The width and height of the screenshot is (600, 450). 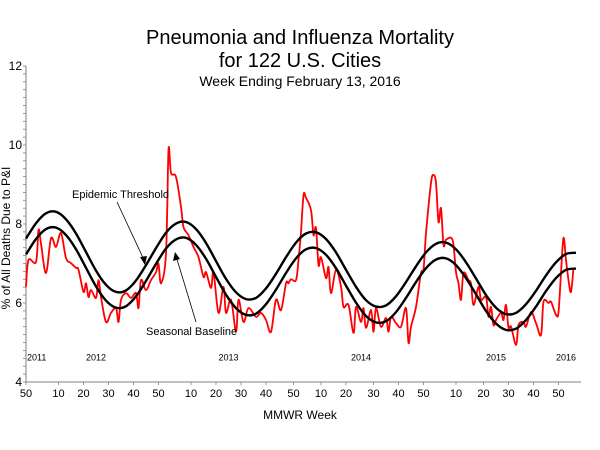 What do you see at coordinates (566, 357) in the screenshot?
I see `year-label: 2016` at bounding box center [566, 357].